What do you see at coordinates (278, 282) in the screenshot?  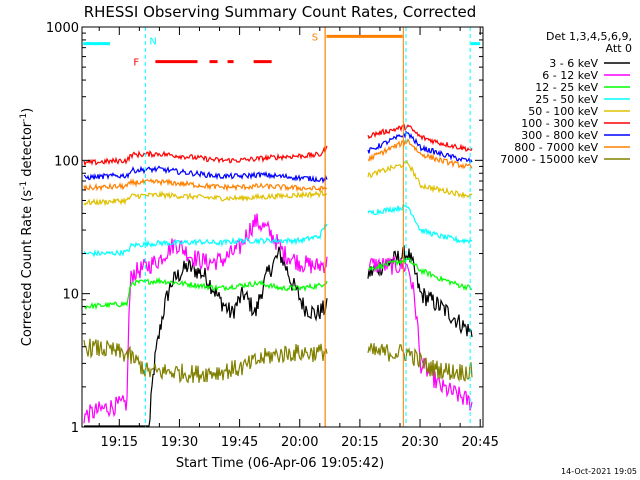 I see `series-line-12-25-kev` at bounding box center [278, 282].